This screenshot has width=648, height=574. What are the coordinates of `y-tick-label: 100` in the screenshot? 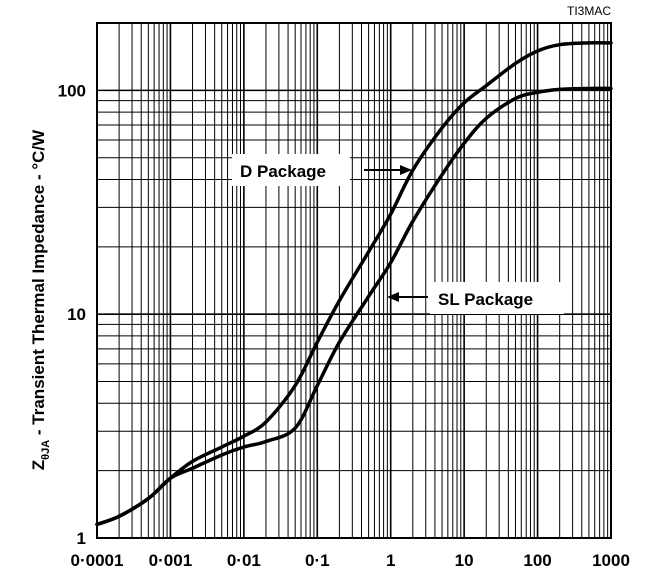 It's located at (72, 90).